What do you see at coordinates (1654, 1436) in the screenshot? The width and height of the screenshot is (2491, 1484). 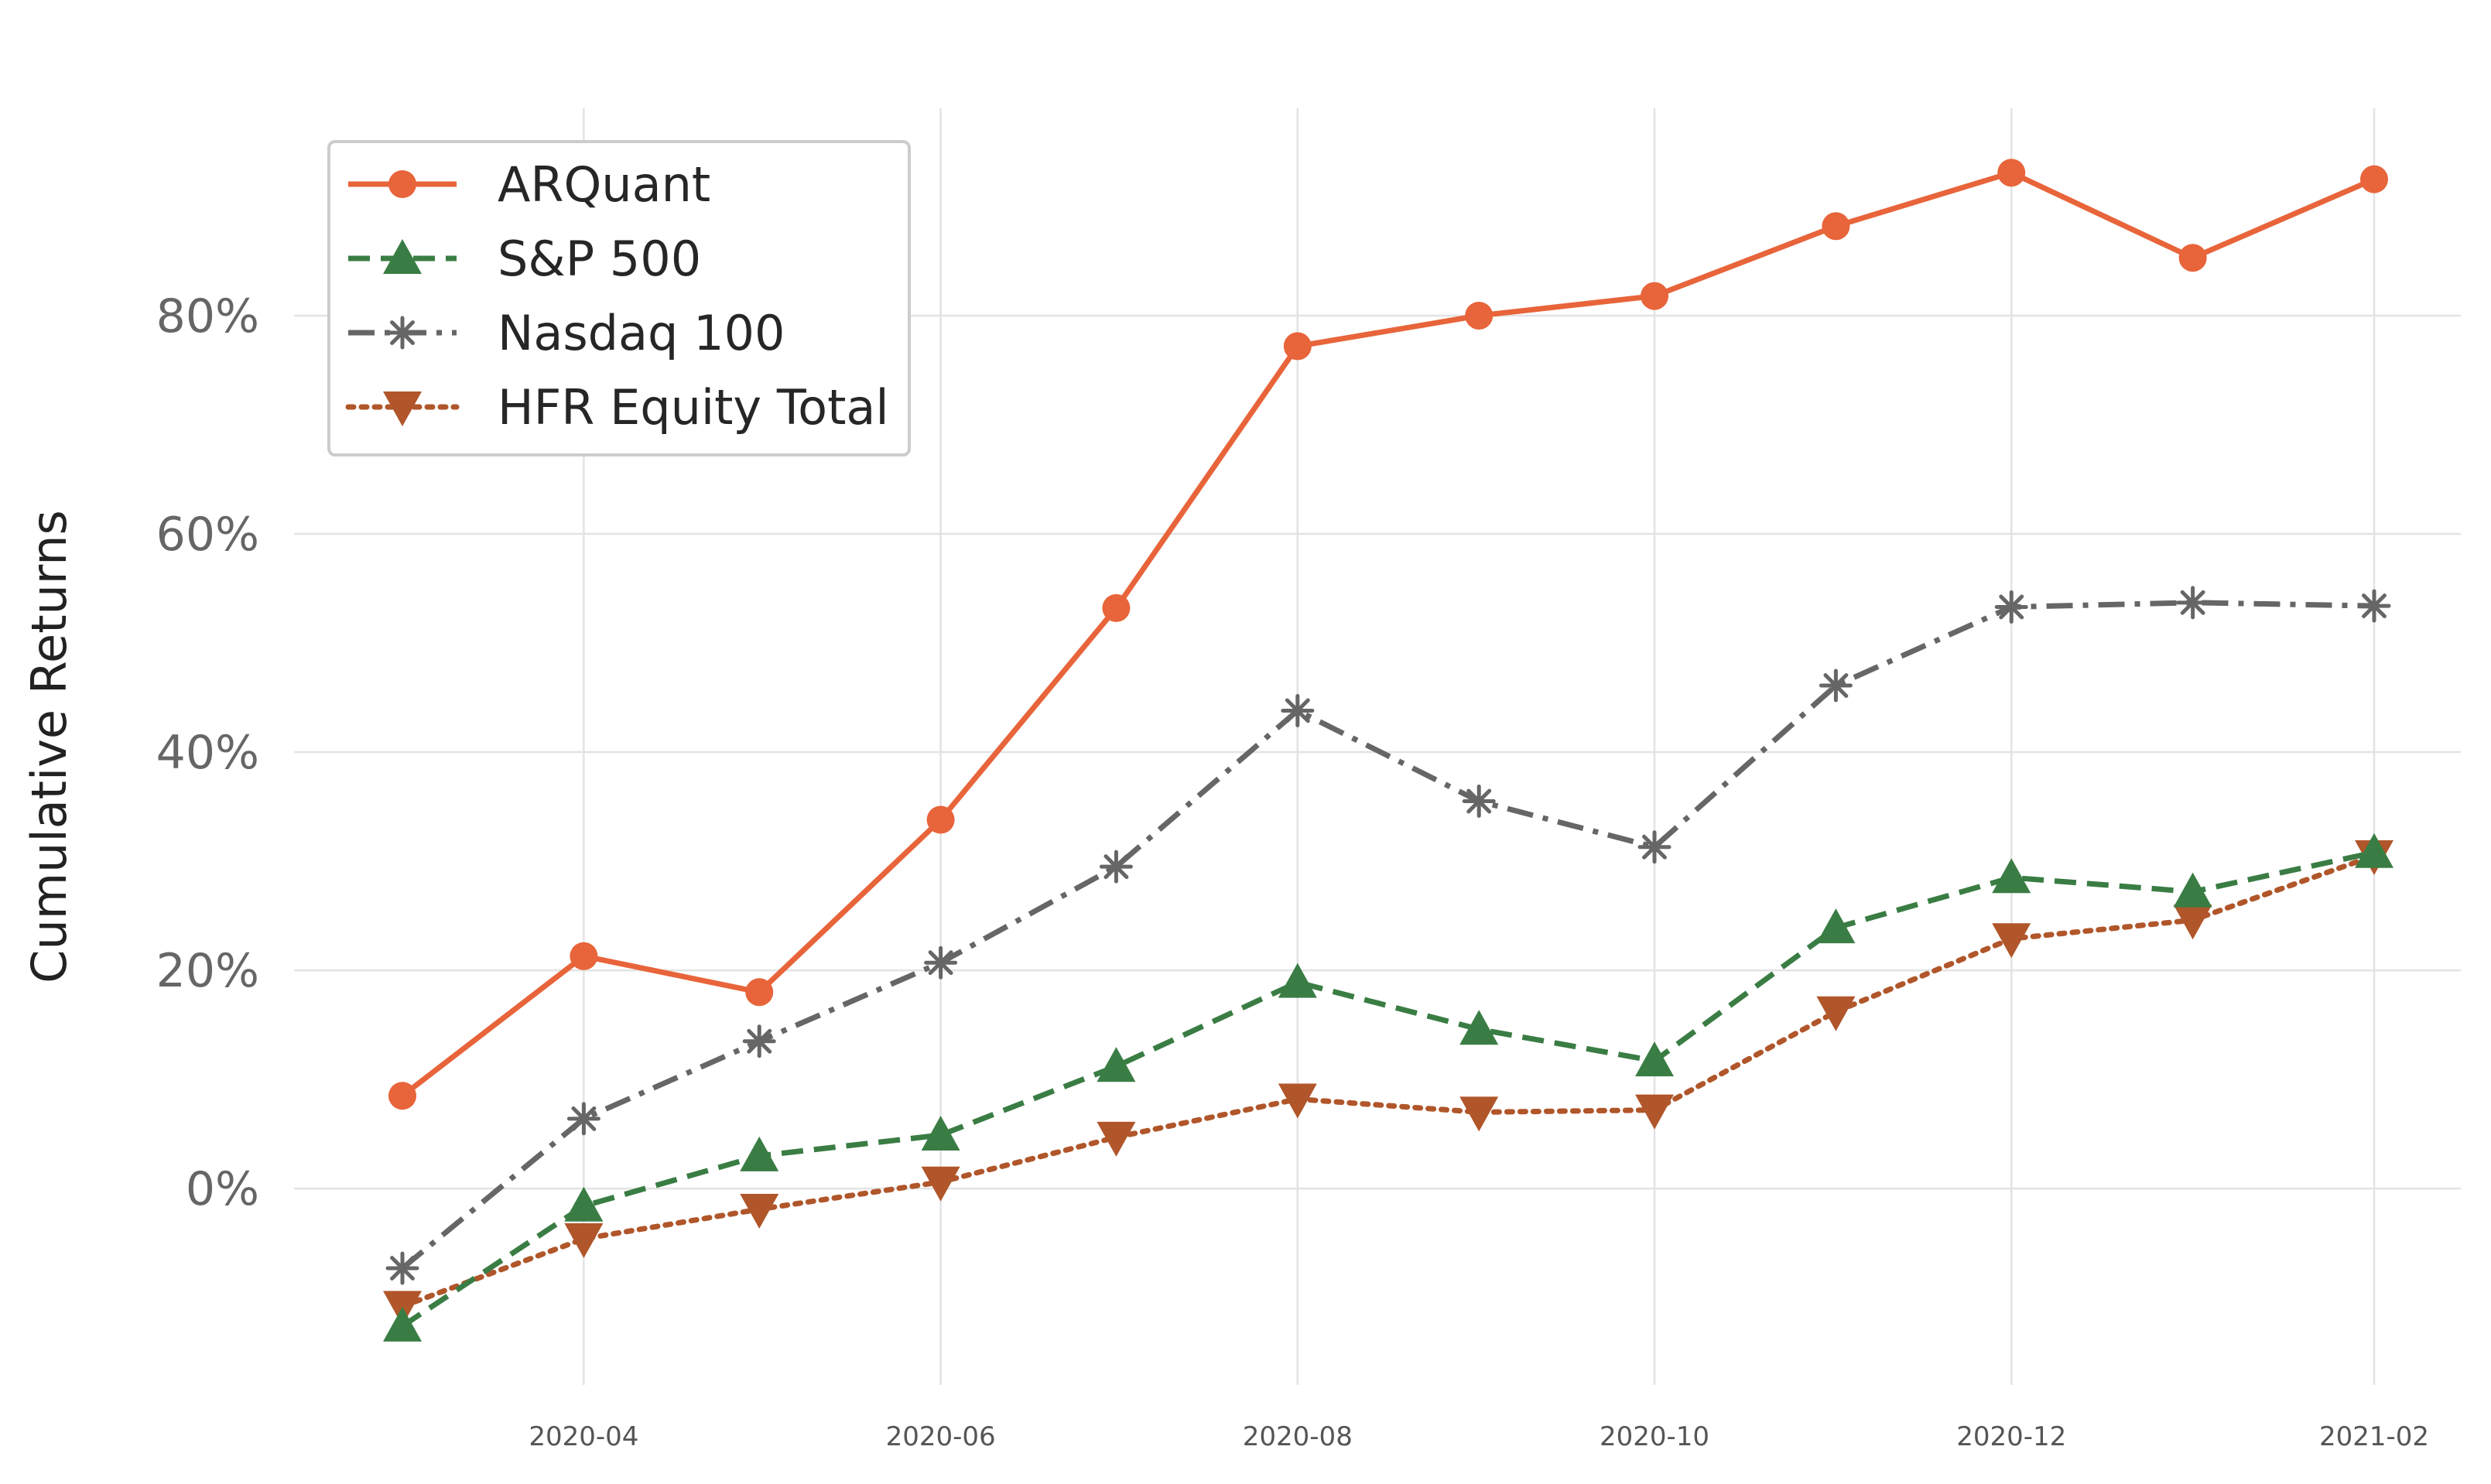 I see `x-tick-label: 2020-10` at bounding box center [1654, 1436].